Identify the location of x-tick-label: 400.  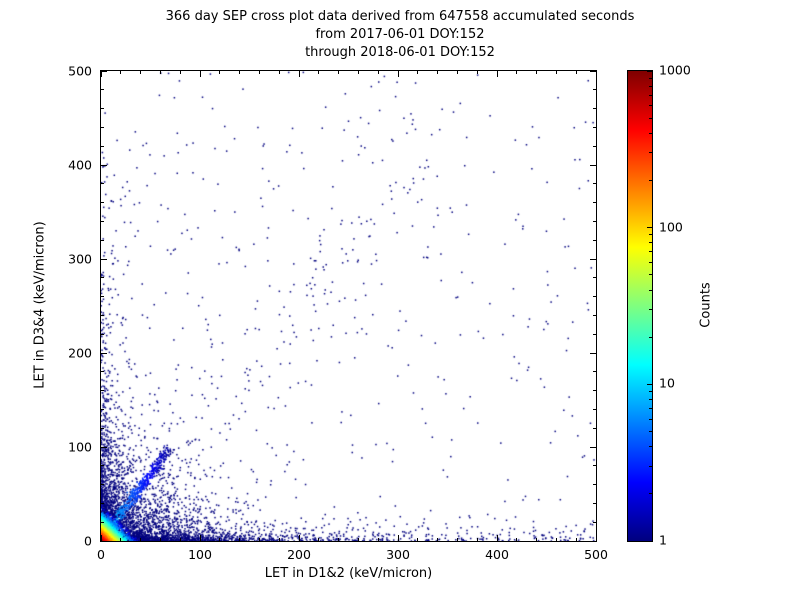
(497, 554).